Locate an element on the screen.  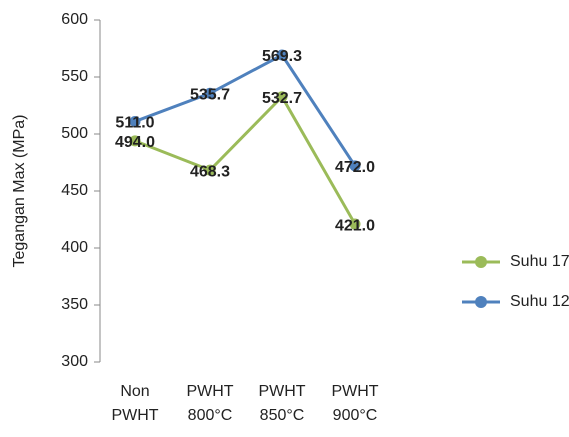
y-tick-label: 450 is located at coordinates (74, 190).